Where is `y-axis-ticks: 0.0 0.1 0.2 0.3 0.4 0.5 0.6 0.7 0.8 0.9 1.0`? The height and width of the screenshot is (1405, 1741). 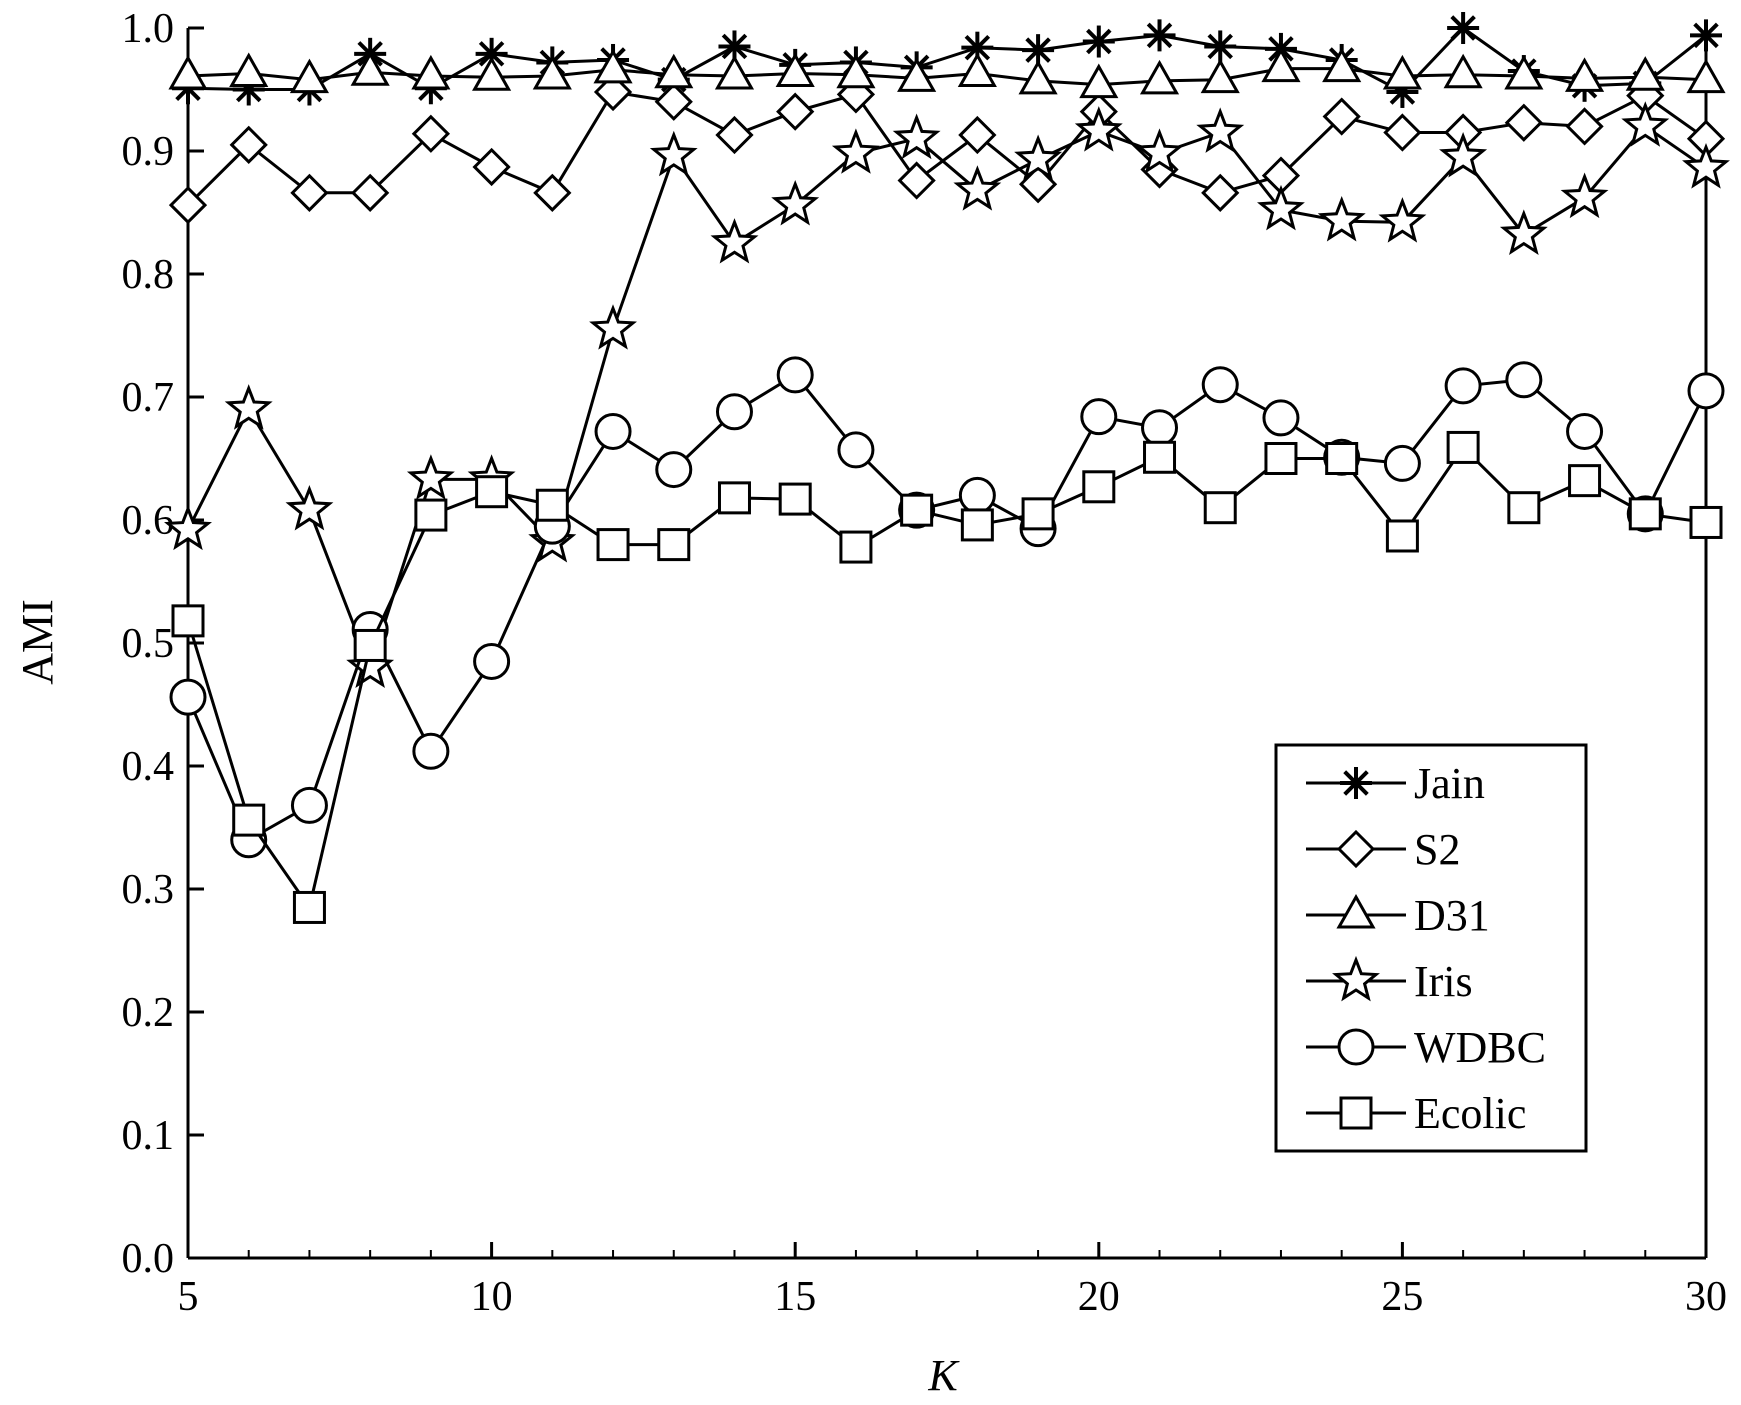
y-axis-ticks: 0.0 0.1 0.2 0.3 0.4 0.5 0.6 0.7 0.8 0.9 1.0 is located at coordinates (163, 644).